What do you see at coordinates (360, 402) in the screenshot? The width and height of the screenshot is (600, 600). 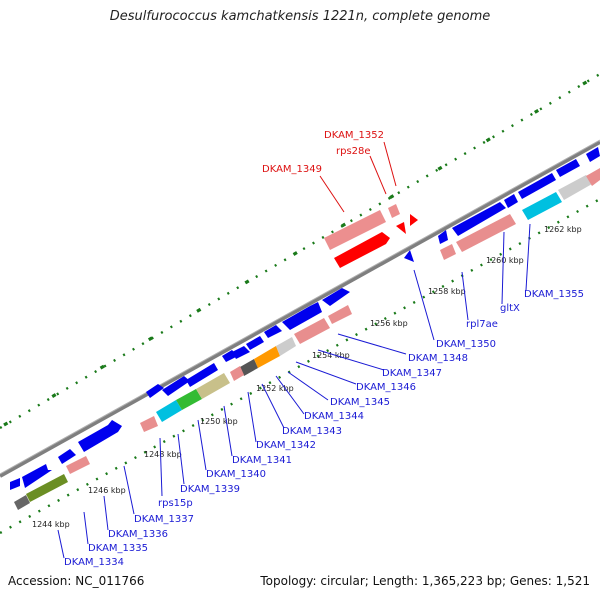 I see `label-dkam-1345: DKAM_1345` at bounding box center [360, 402].